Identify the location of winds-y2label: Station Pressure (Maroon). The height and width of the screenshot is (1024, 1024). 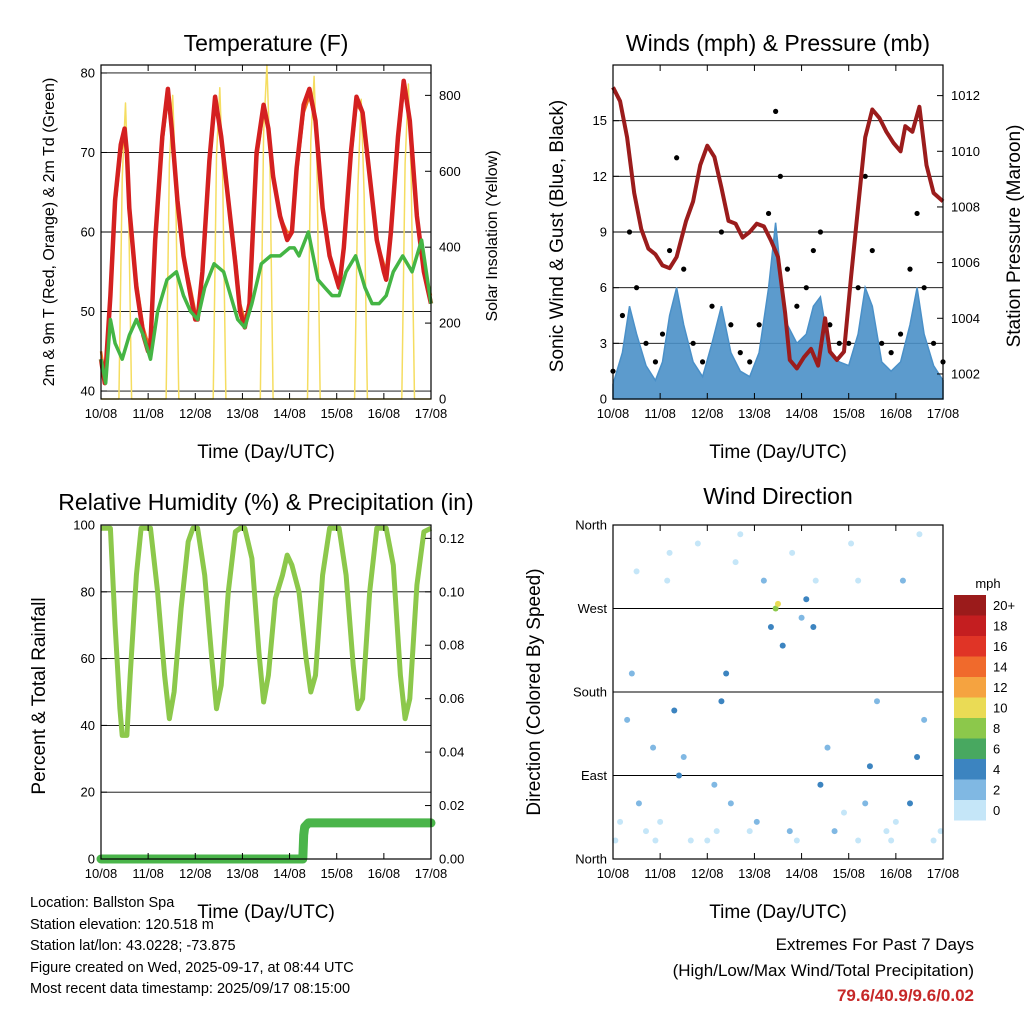
(1014, 236).